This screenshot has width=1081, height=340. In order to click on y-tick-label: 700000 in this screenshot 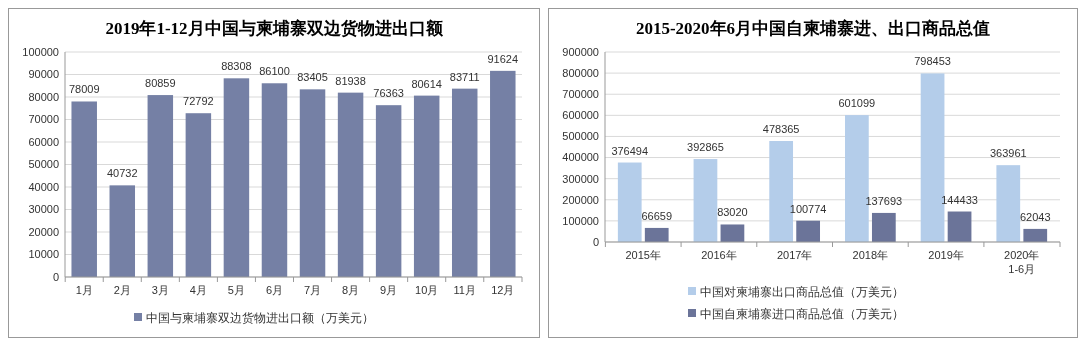, I will do `click(580, 94)`.